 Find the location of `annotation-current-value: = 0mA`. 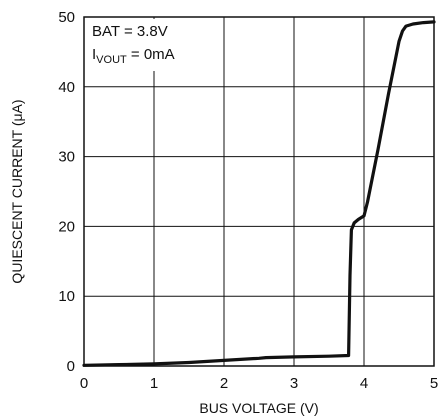

annotation-current-value: = 0mA is located at coordinates (151, 54).